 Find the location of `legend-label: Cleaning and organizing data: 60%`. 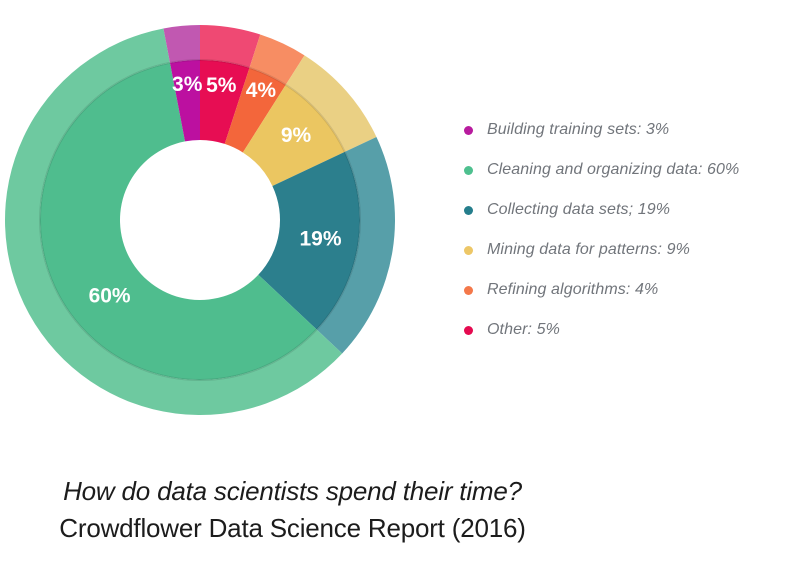

legend-label: Cleaning and organizing data: 60% is located at coordinates (613, 169).